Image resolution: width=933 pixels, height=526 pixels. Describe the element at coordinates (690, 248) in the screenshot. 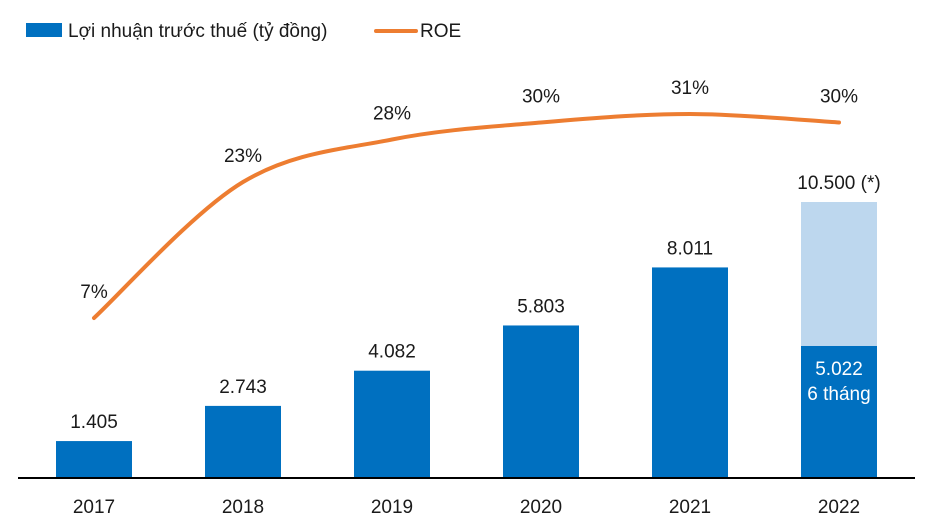

I see `bar-label-2021: 8.011` at that location.